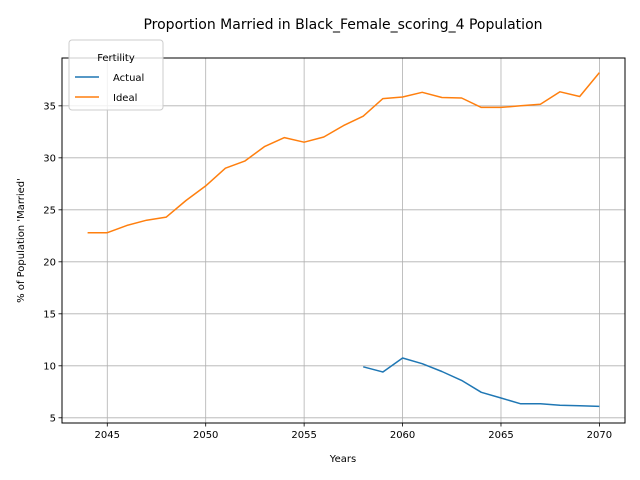 Image resolution: width=640 pixels, height=480 pixels. What do you see at coordinates (49, 210) in the screenshot?
I see `y-tick-label: 25` at bounding box center [49, 210].